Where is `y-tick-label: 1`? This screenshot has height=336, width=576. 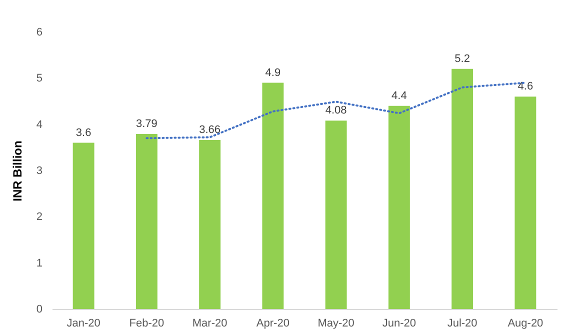
y-tick-label: 1 is located at coordinates (39, 263).